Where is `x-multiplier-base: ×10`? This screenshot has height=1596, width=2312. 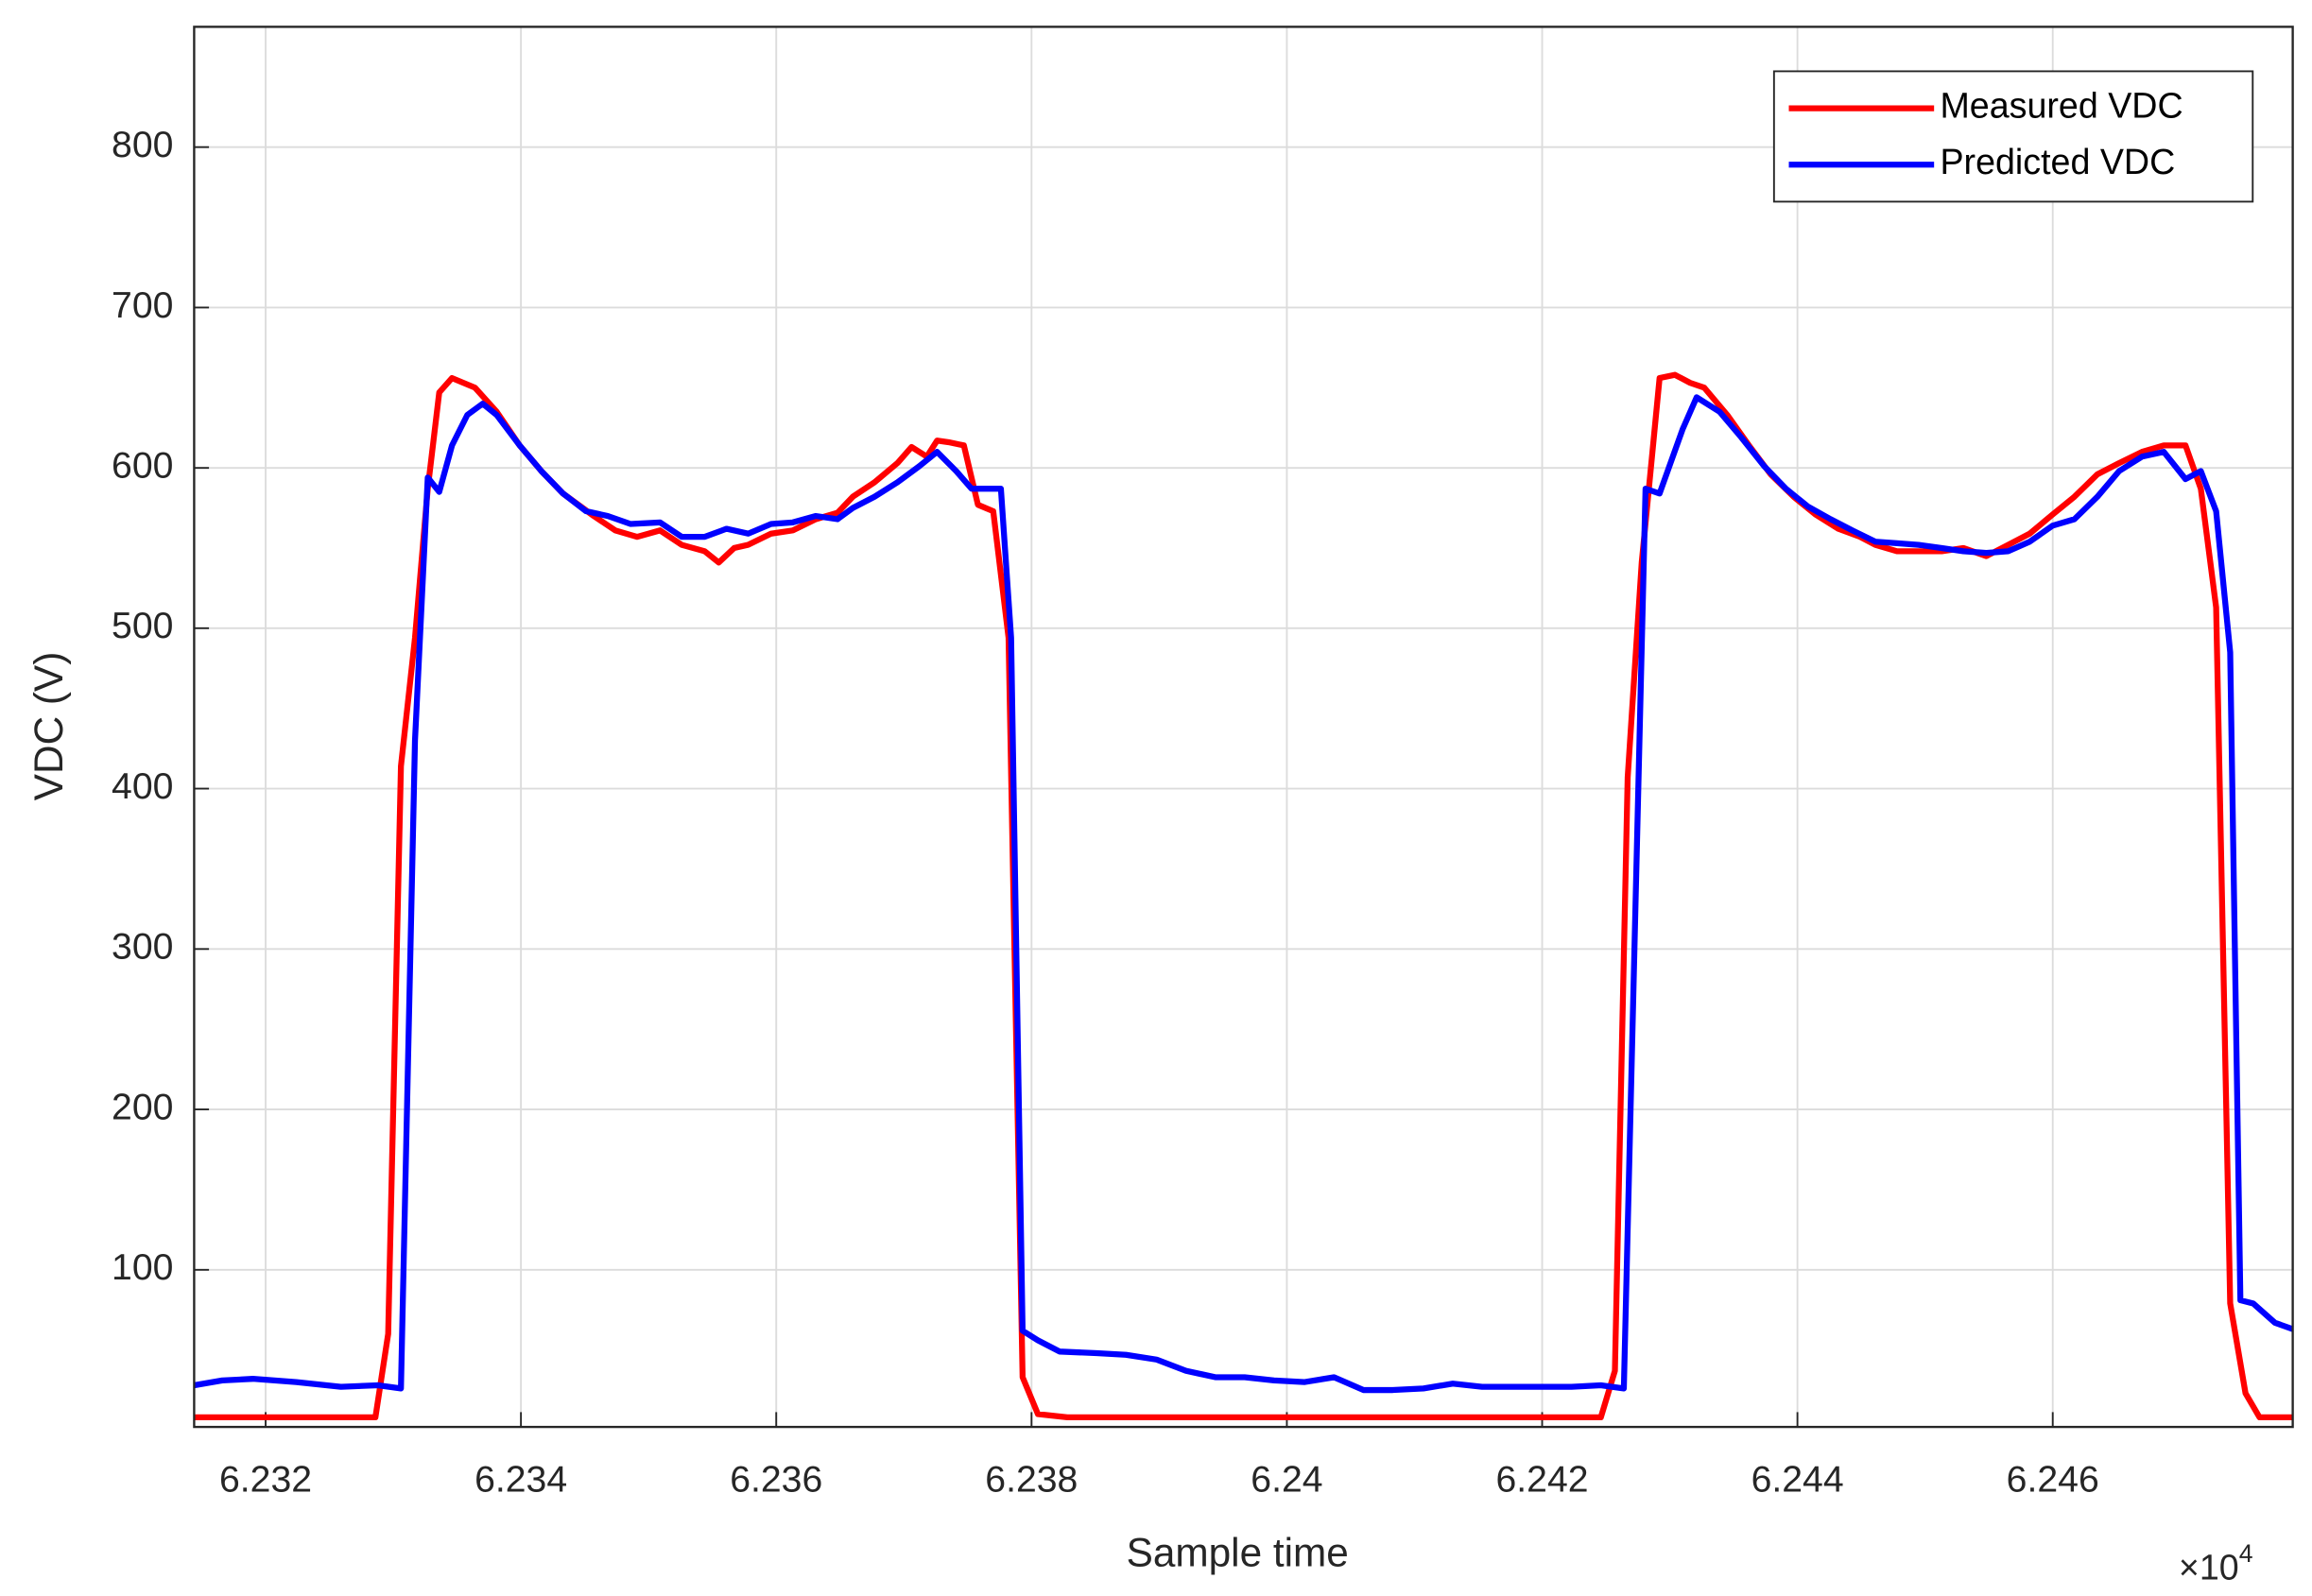
x-multiplier-base: ×10 is located at coordinates (2209, 1567).